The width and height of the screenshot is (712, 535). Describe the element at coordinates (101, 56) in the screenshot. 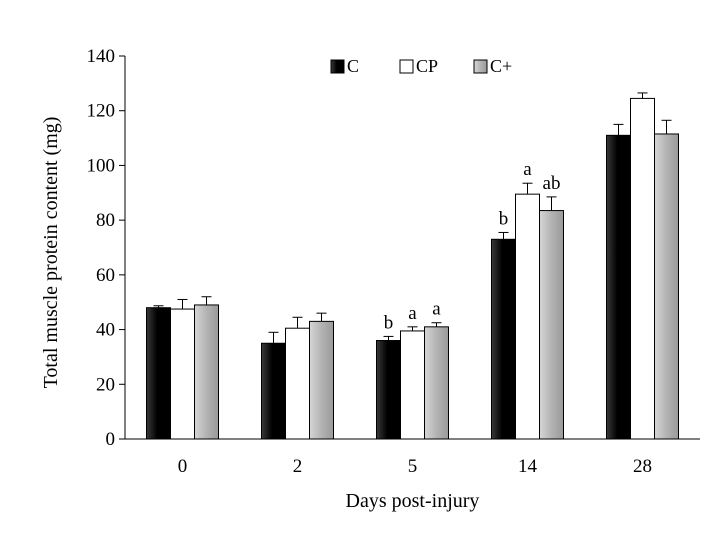

I see `y-tick-label: 140` at that location.